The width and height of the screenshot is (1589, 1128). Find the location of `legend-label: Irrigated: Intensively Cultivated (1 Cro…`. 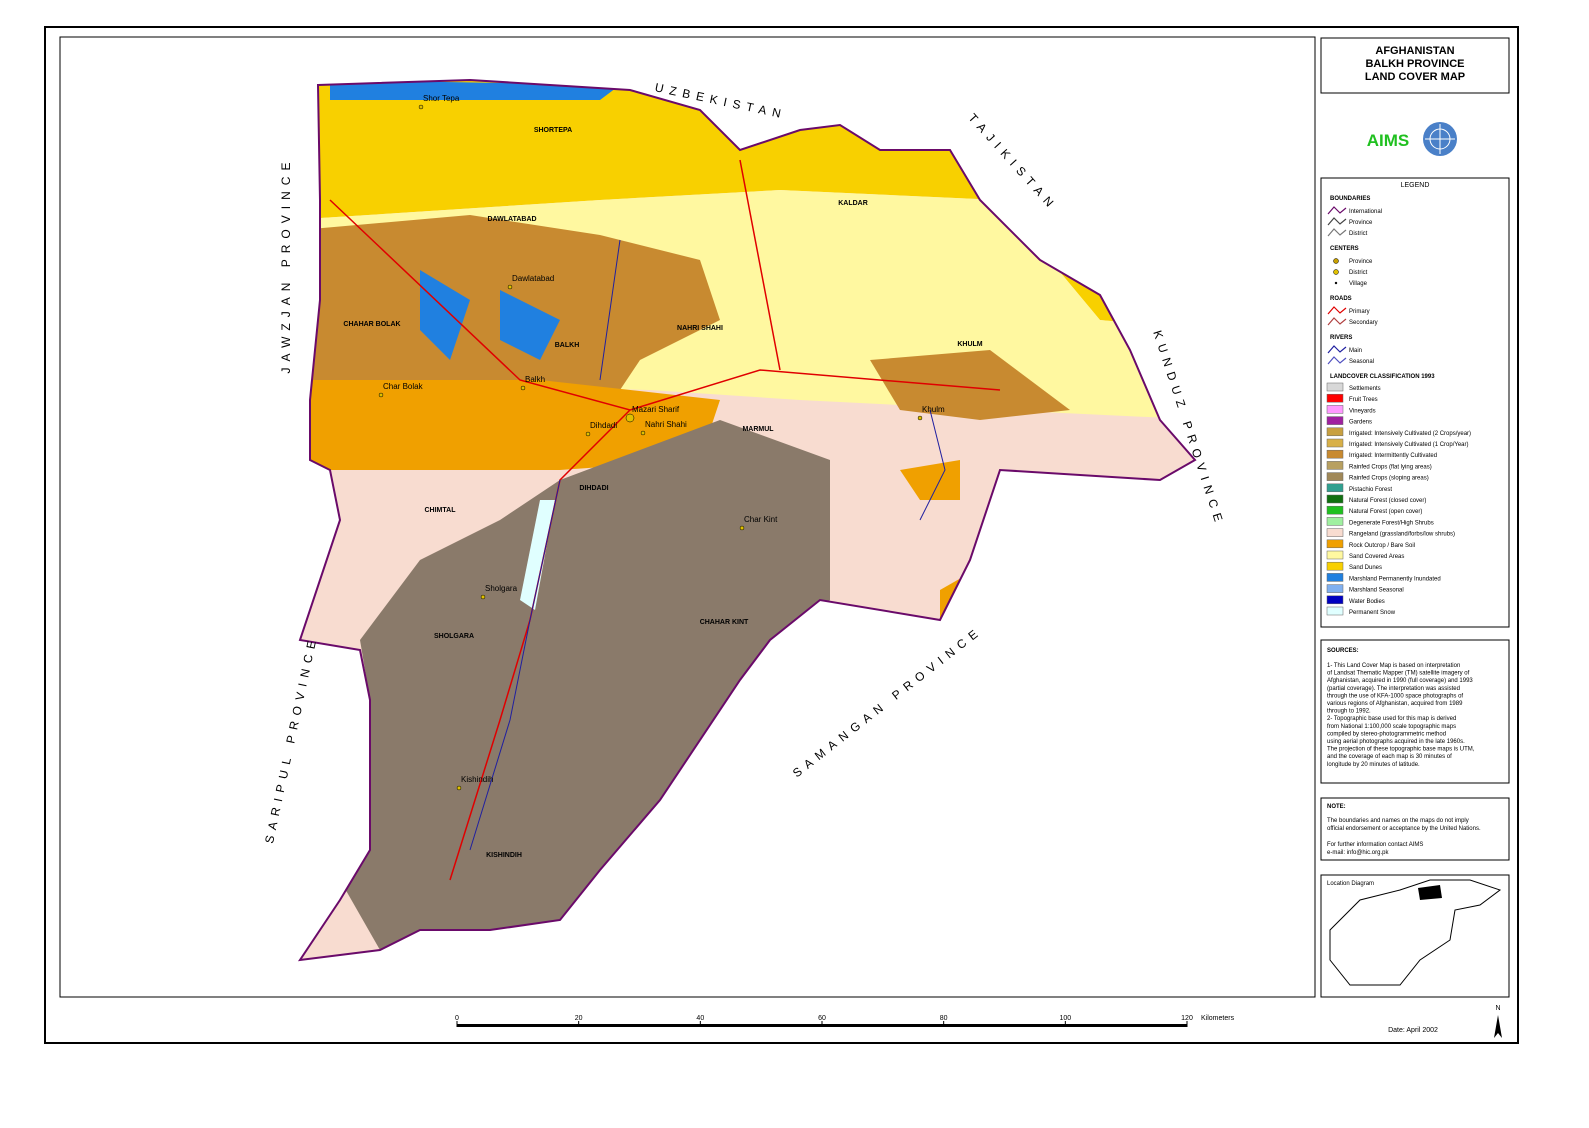

legend-label: Irrigated: Intensively Cultivated (1 Cro… is located at coordinates (1409, 445).